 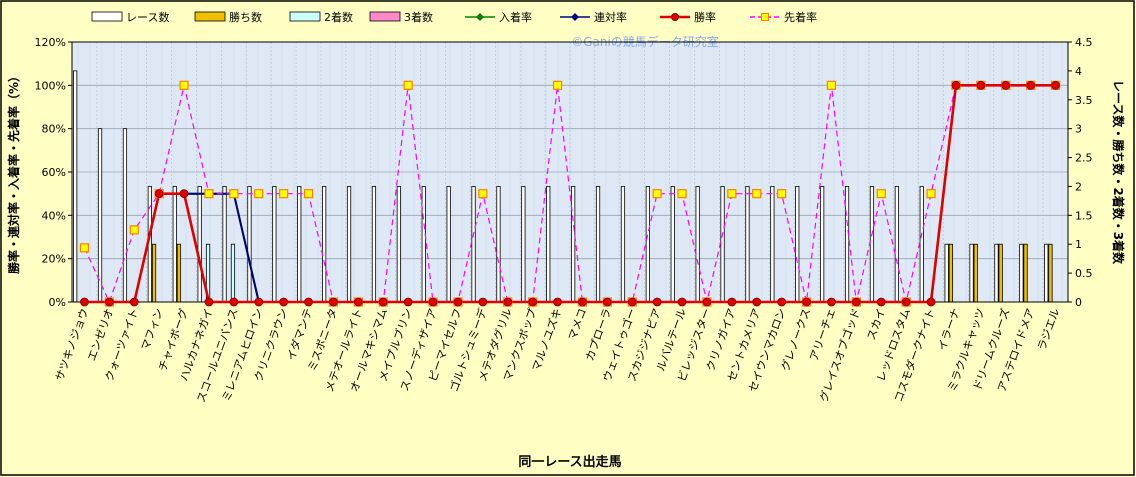 What do you see at coordinates (877, 324) in the screenshot?
I see `category-label-32: スカイ` at bounding box center [877, 324].